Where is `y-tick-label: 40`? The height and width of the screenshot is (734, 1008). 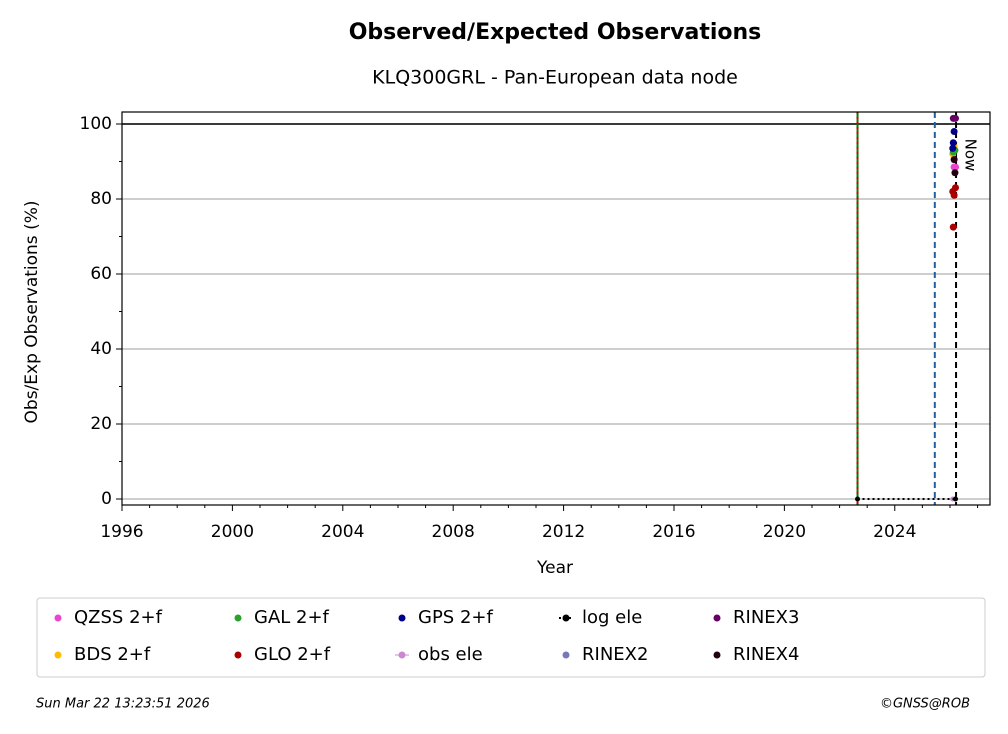 y-tick-label: 40 is located at coordinates (101, 349).